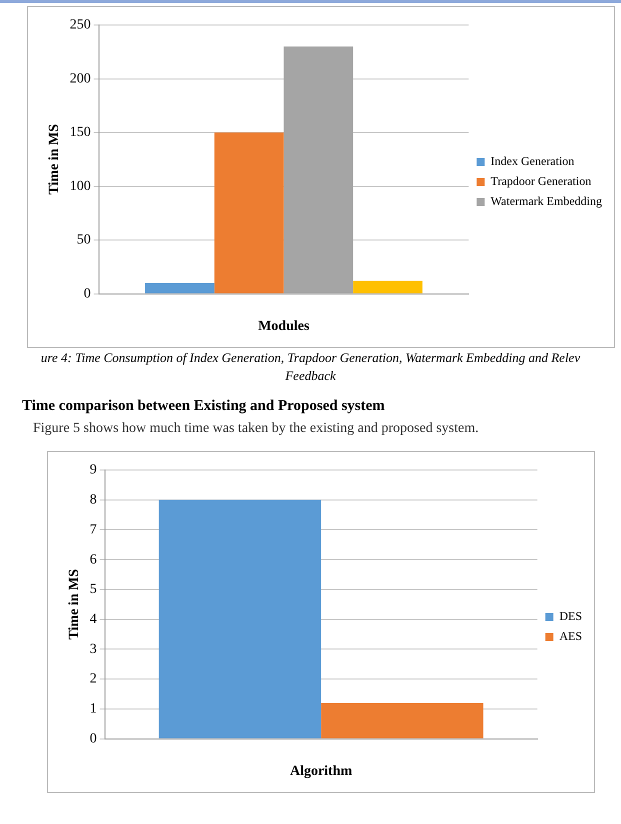 Image resolution: width=621 pixels, height=824 pixels. What do you see at coordinates (93, 679) in the screenshot?
I see `y-tick-label: 2` at bounding box center [93, 679].